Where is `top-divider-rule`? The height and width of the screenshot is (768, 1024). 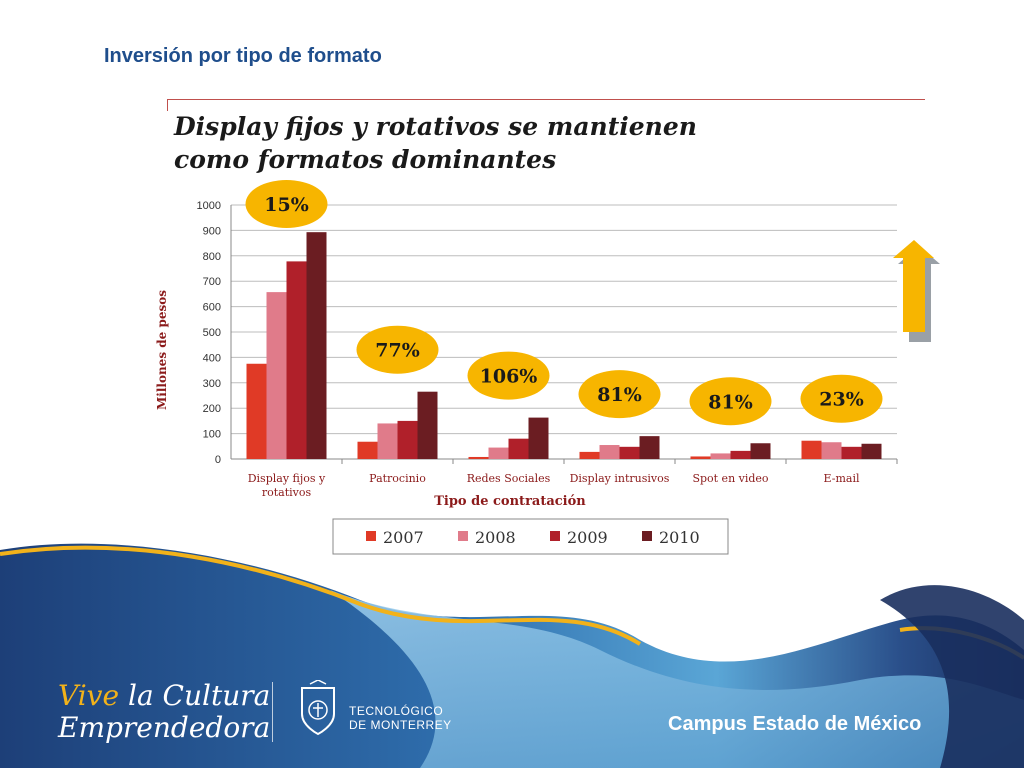
top-divider-rule is located at coordinates (546, 99).